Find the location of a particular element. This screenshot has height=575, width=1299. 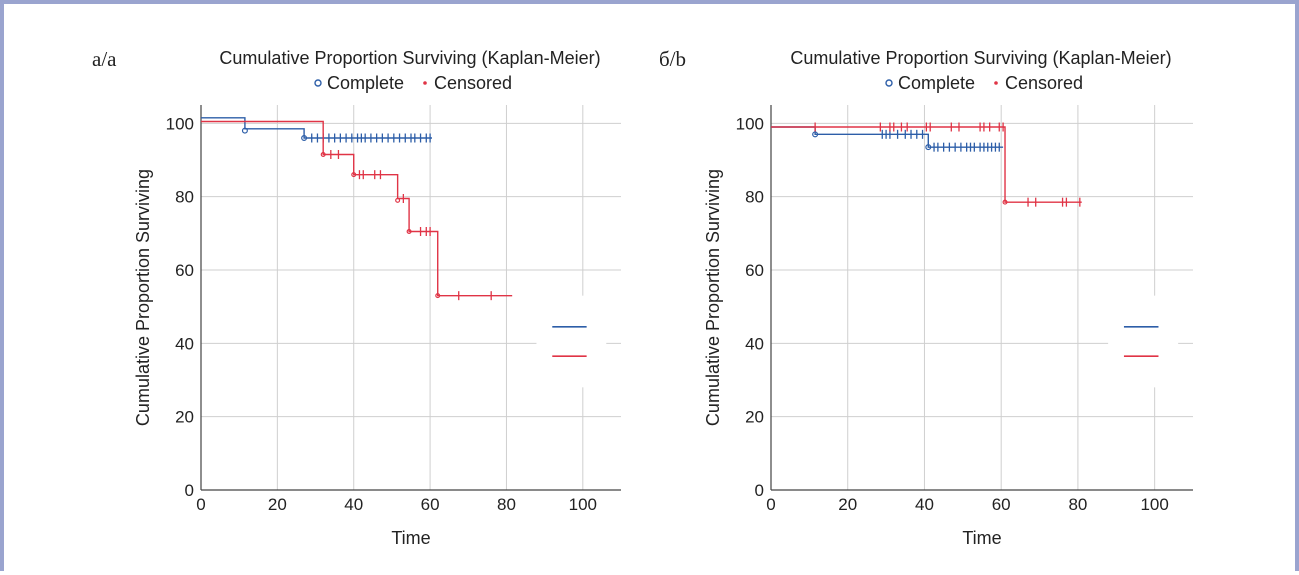

panel-label: а/a is located at coordinates (104, 59).